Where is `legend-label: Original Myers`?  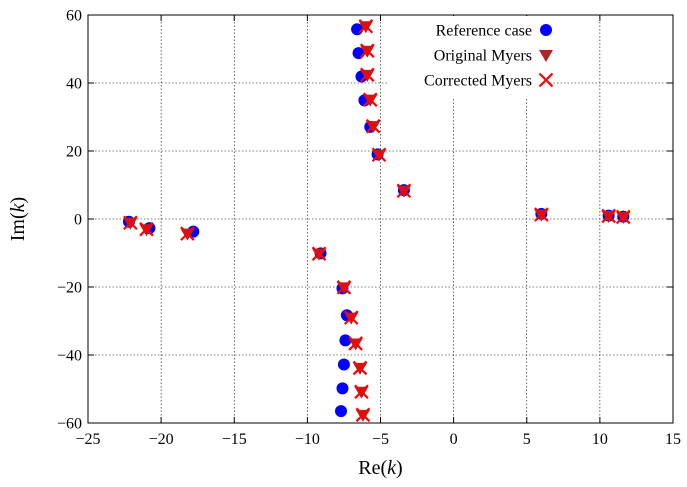 legend-label: Original Myers is located at coordinates (483, 56).